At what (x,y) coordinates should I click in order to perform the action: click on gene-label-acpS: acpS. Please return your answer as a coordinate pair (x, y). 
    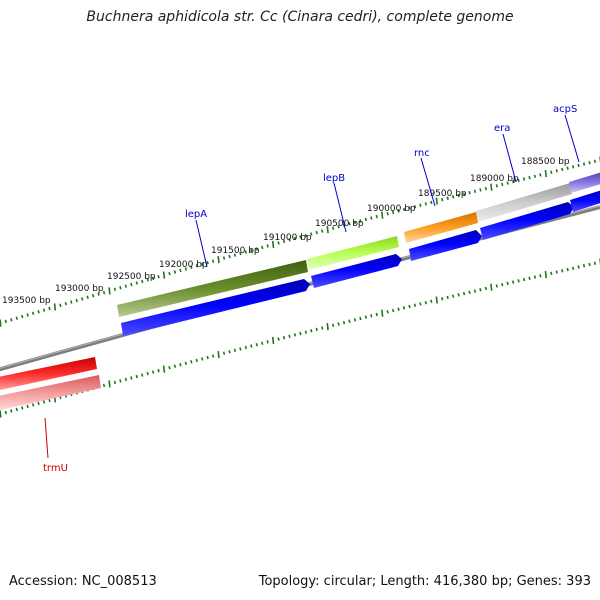
    Looking at the image, I should click on (565, 109).